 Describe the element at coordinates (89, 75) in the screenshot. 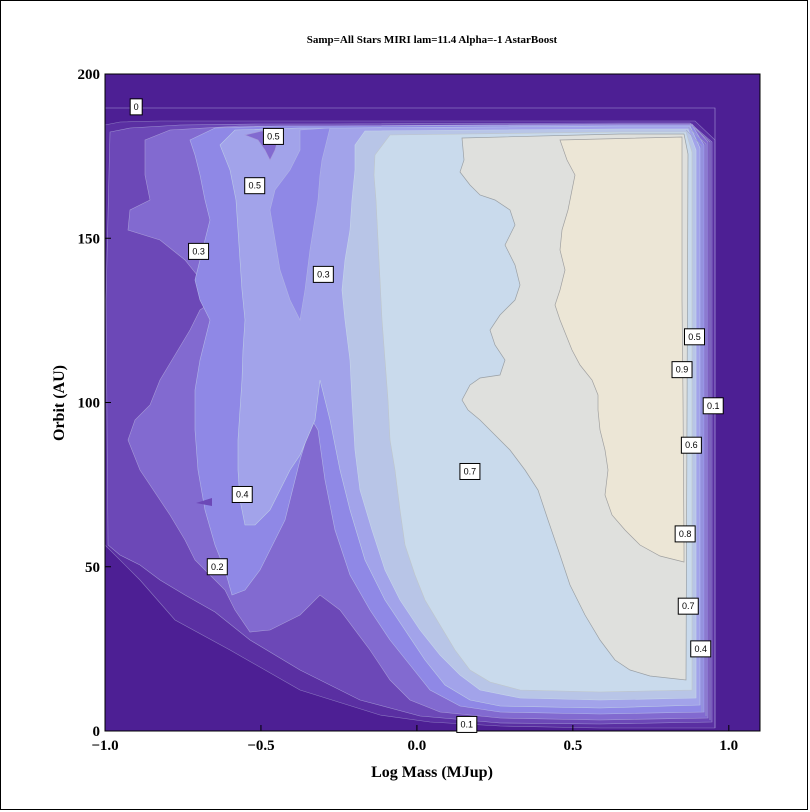

I see `y-tick-label: 200` at that location.